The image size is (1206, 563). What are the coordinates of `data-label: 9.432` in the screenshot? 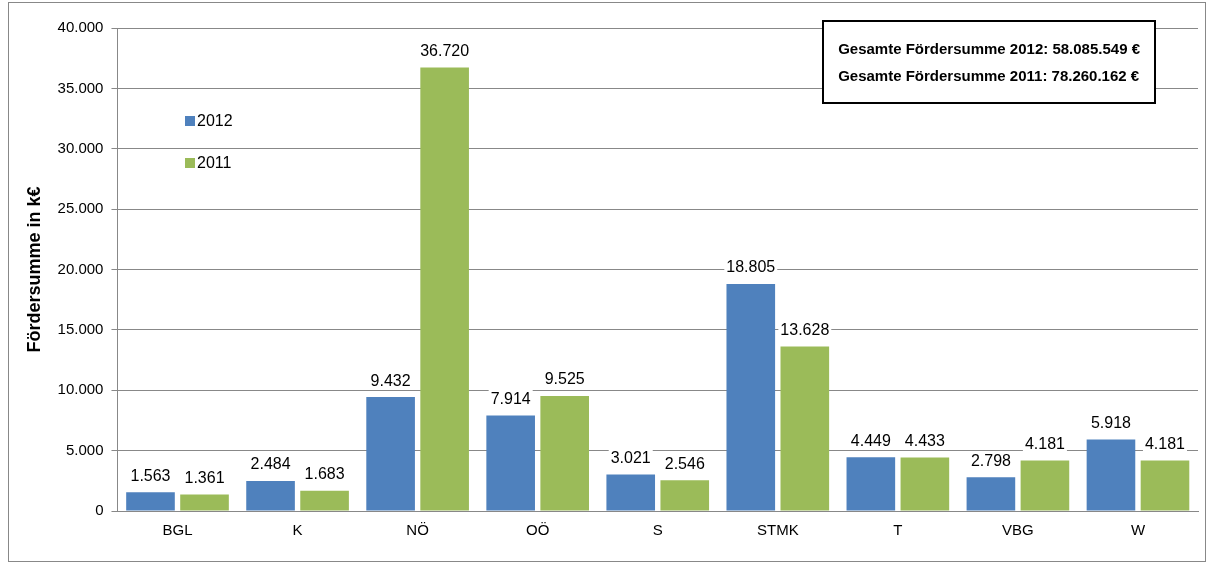 It's located at (390, 380).